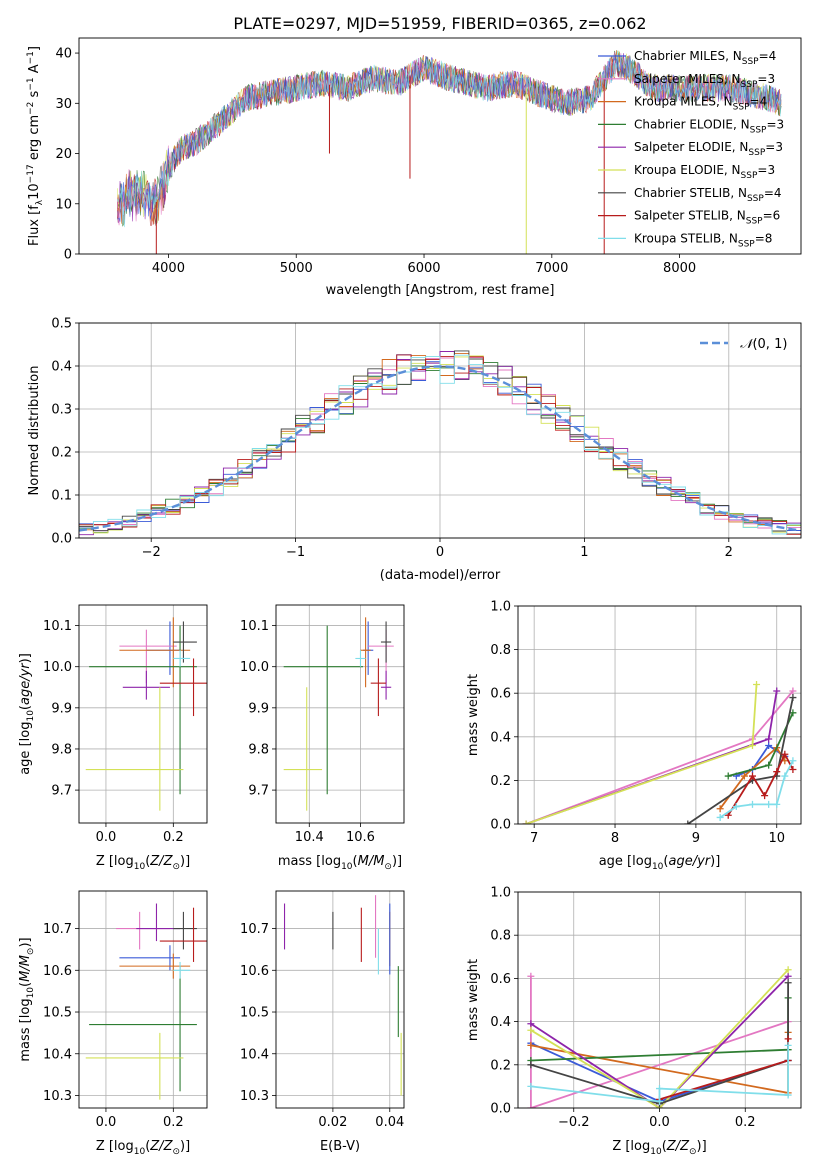 The height and width of the screenshot is (1170, 819). I want to click on ticks: 0.0 0.2 9.7 9.8 9.9 10.0 10.1, so click(125, 724).